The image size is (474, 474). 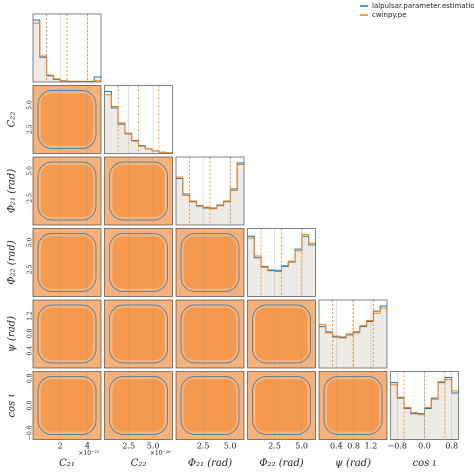 What do you see at coordinates (230, 446) in the screenshot?
I see `x-tick-label: 5.0` at bounding box center [230, 446].